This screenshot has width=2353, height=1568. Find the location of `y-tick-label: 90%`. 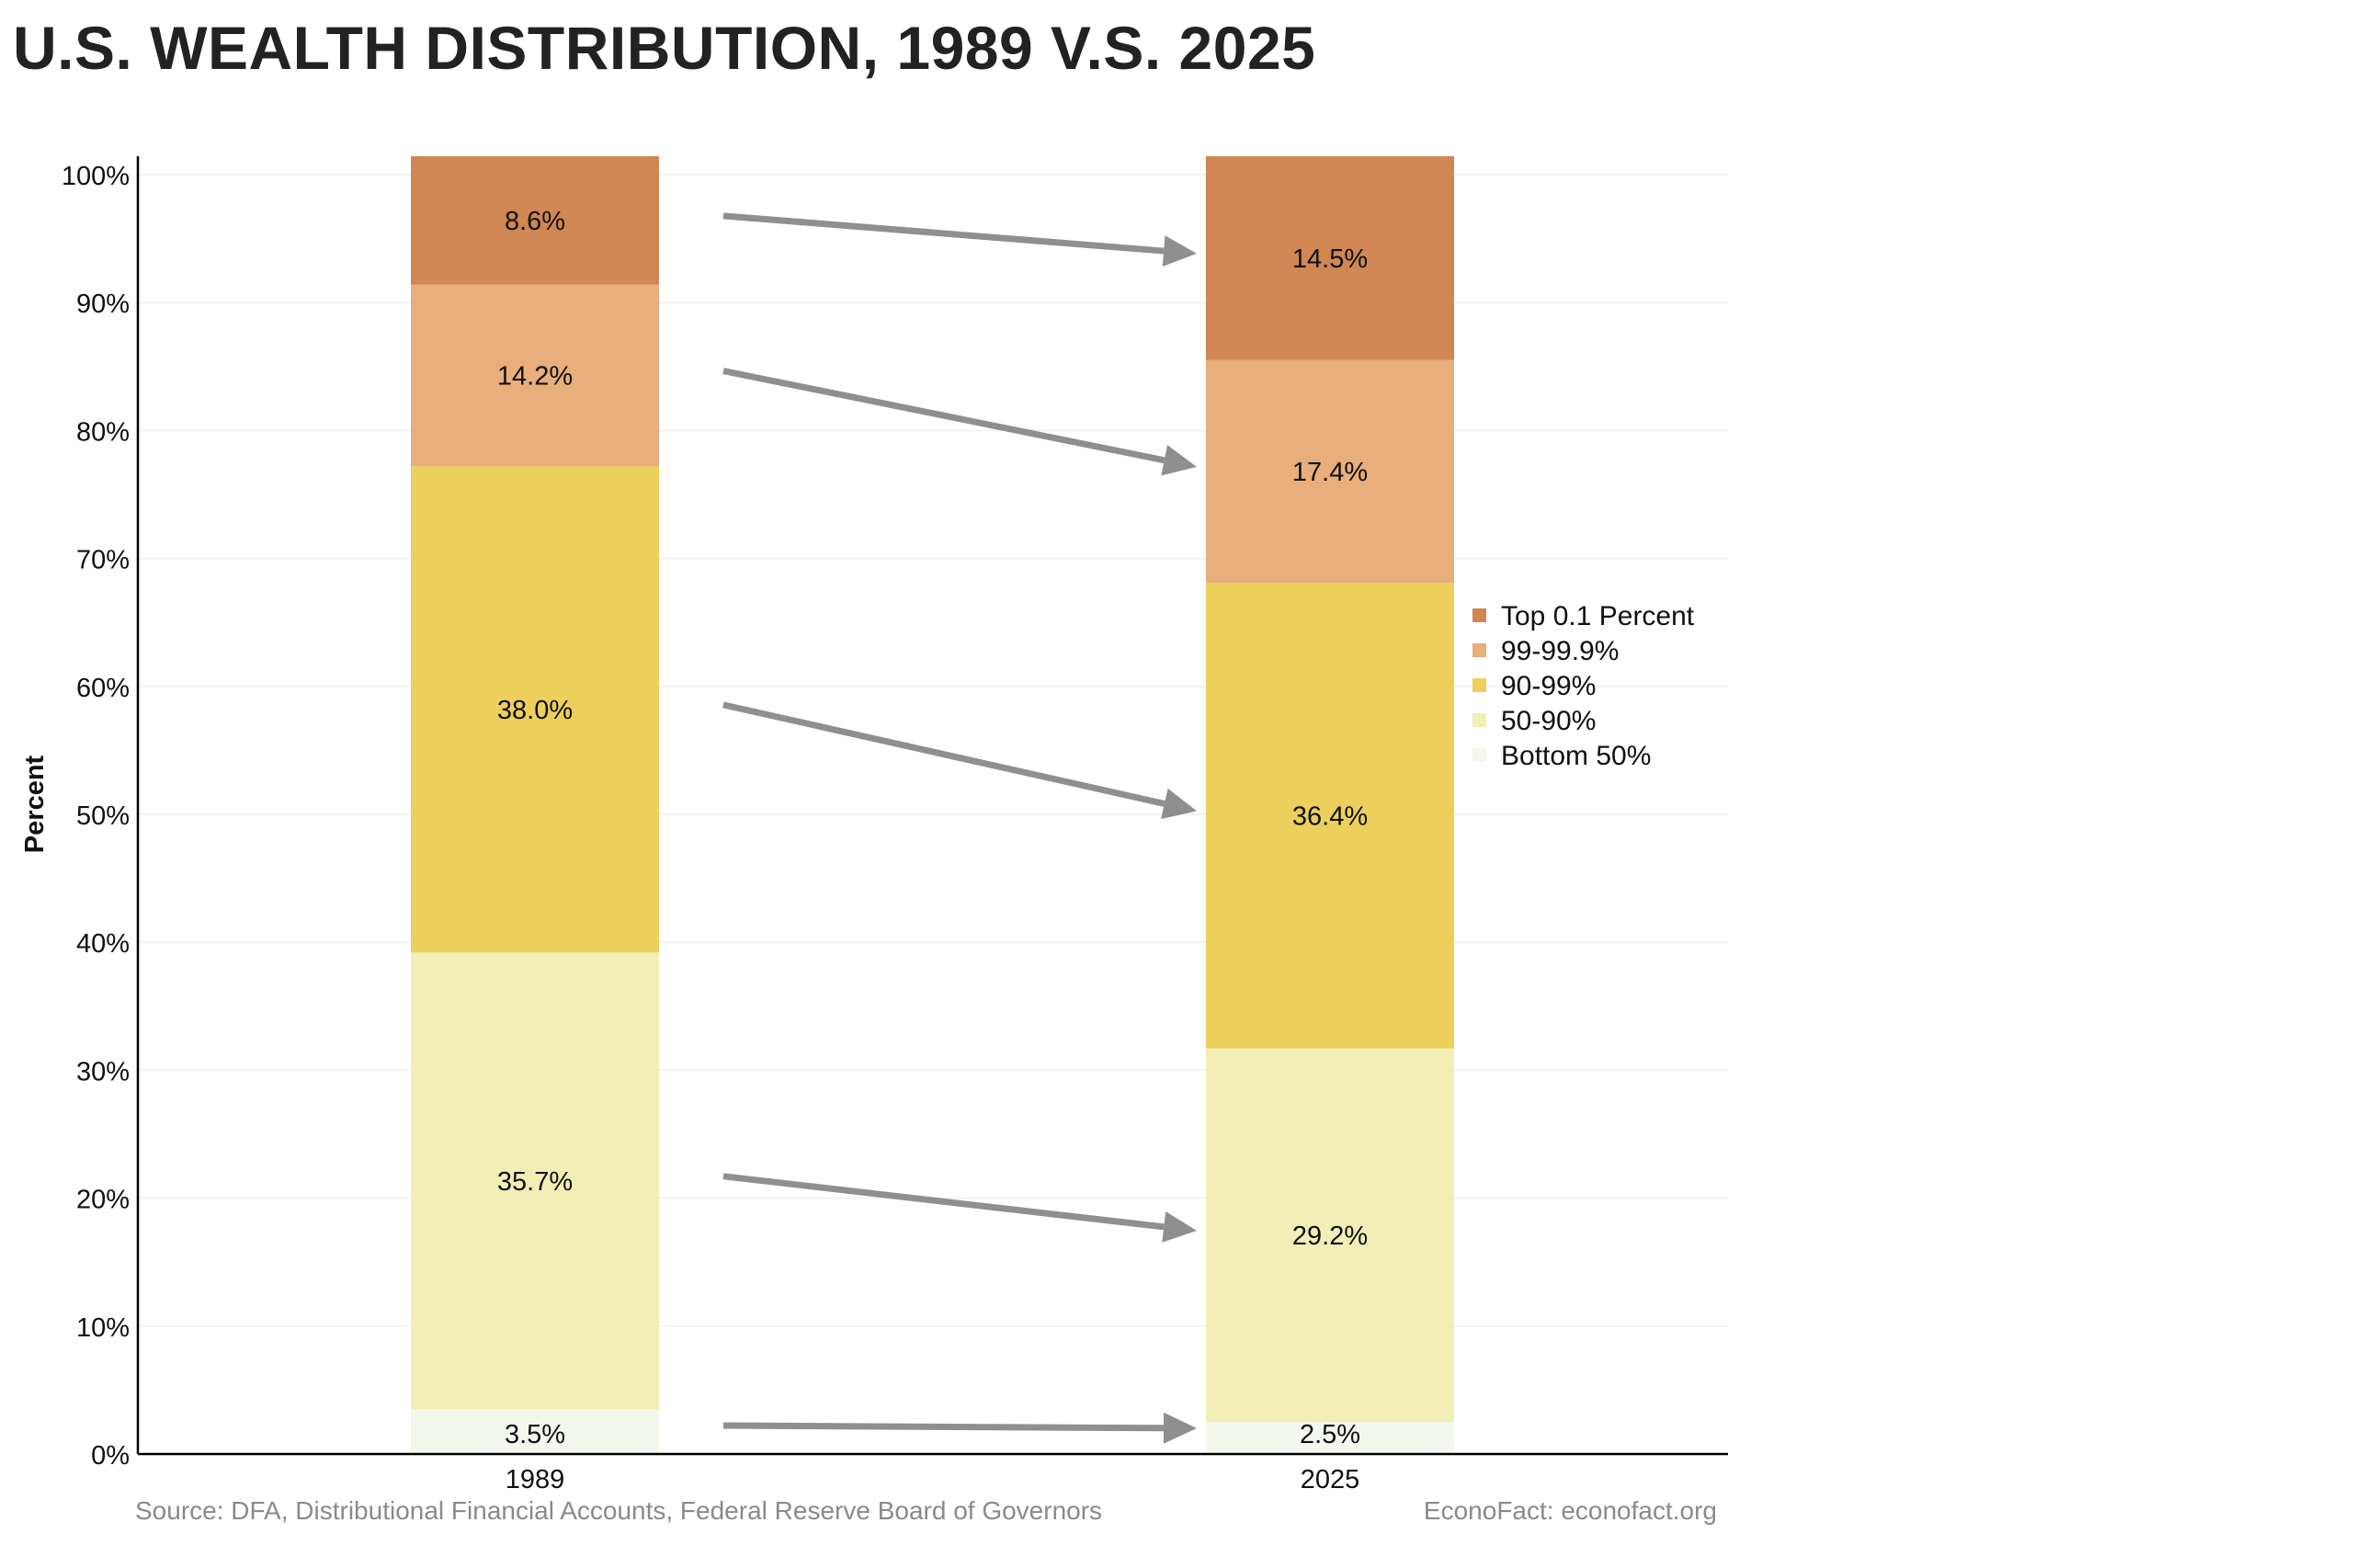

y-tick-label: 90% is located at coordinates (103, 304).